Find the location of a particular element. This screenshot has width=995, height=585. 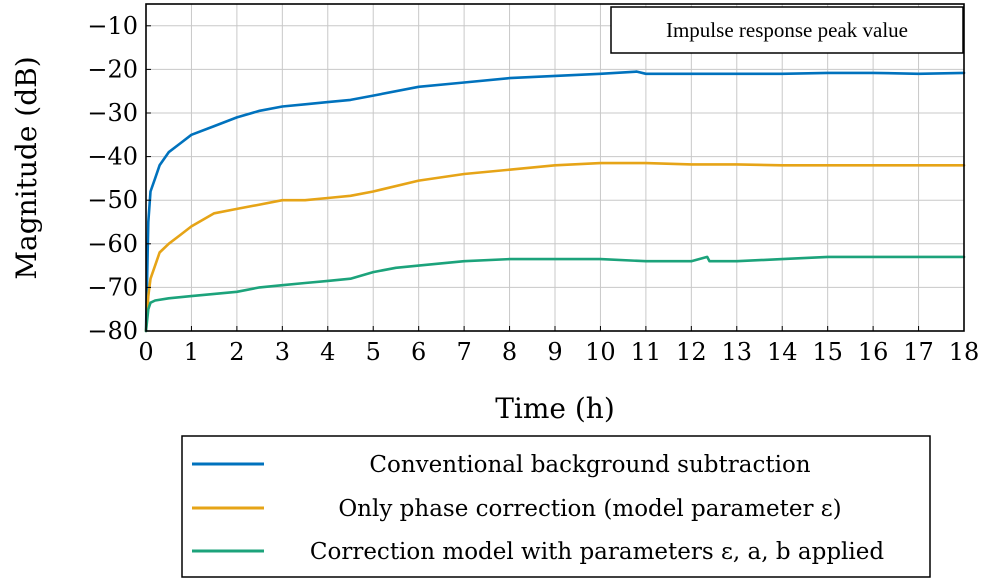

x-tick-label-6: 6 is located at coordinates (418, 352).